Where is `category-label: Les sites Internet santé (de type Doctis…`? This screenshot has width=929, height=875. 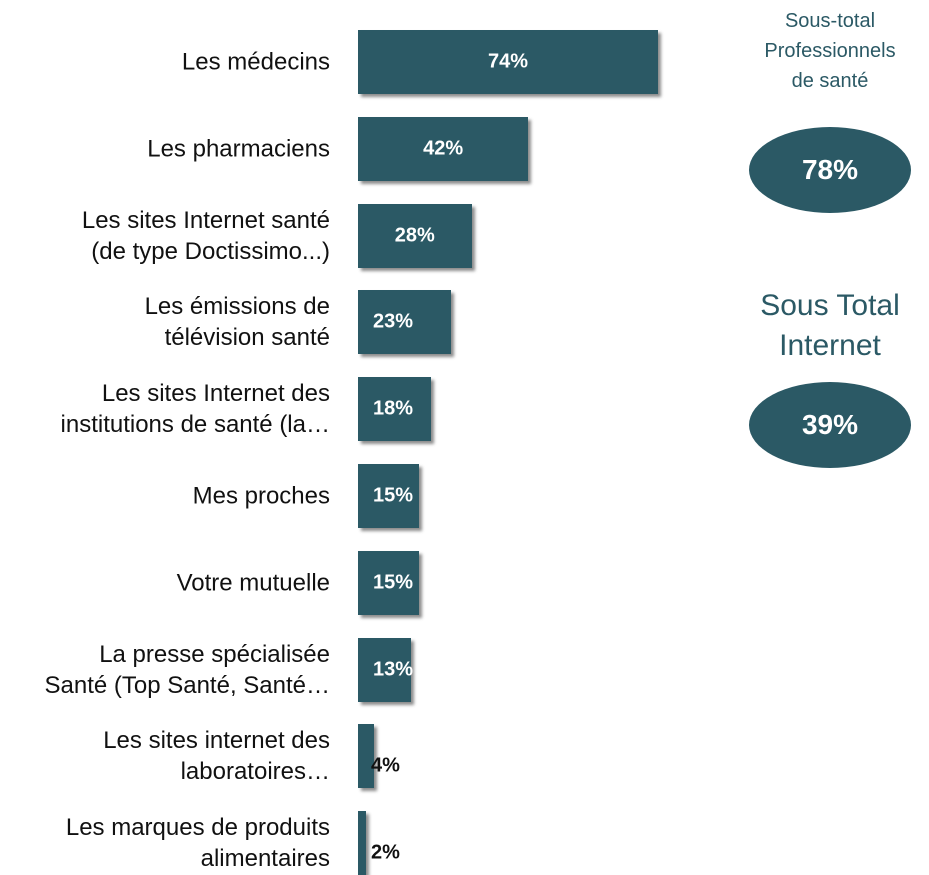 category-label: Les sites Internet santé (de type Doctis… is located at coordinates (205, 235).